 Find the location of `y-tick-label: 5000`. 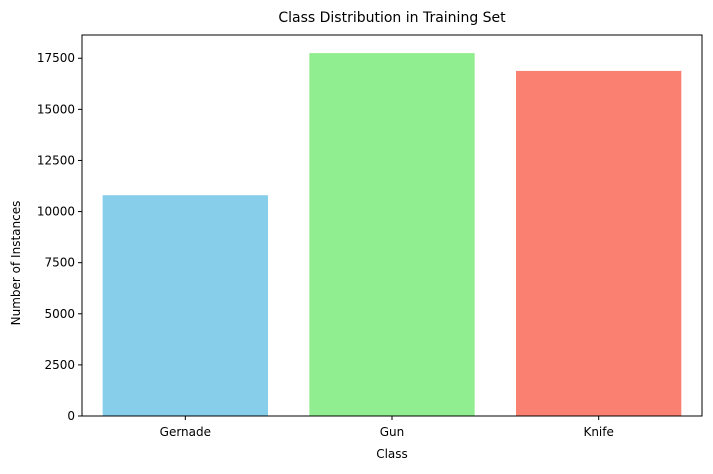

y-tick-label: 5000 is located at coordinates (59, 314).